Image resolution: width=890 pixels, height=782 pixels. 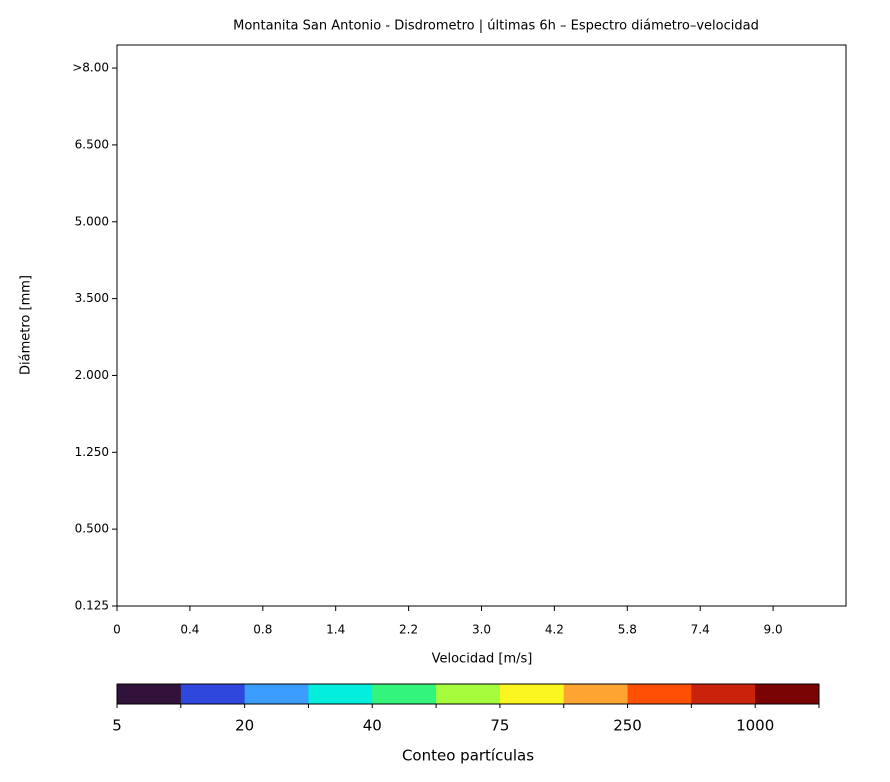 What do you see at coordinates (92, 298) in the screenshot?
I see `y-tick-label: 3.500` at bounding box center [92, 298].